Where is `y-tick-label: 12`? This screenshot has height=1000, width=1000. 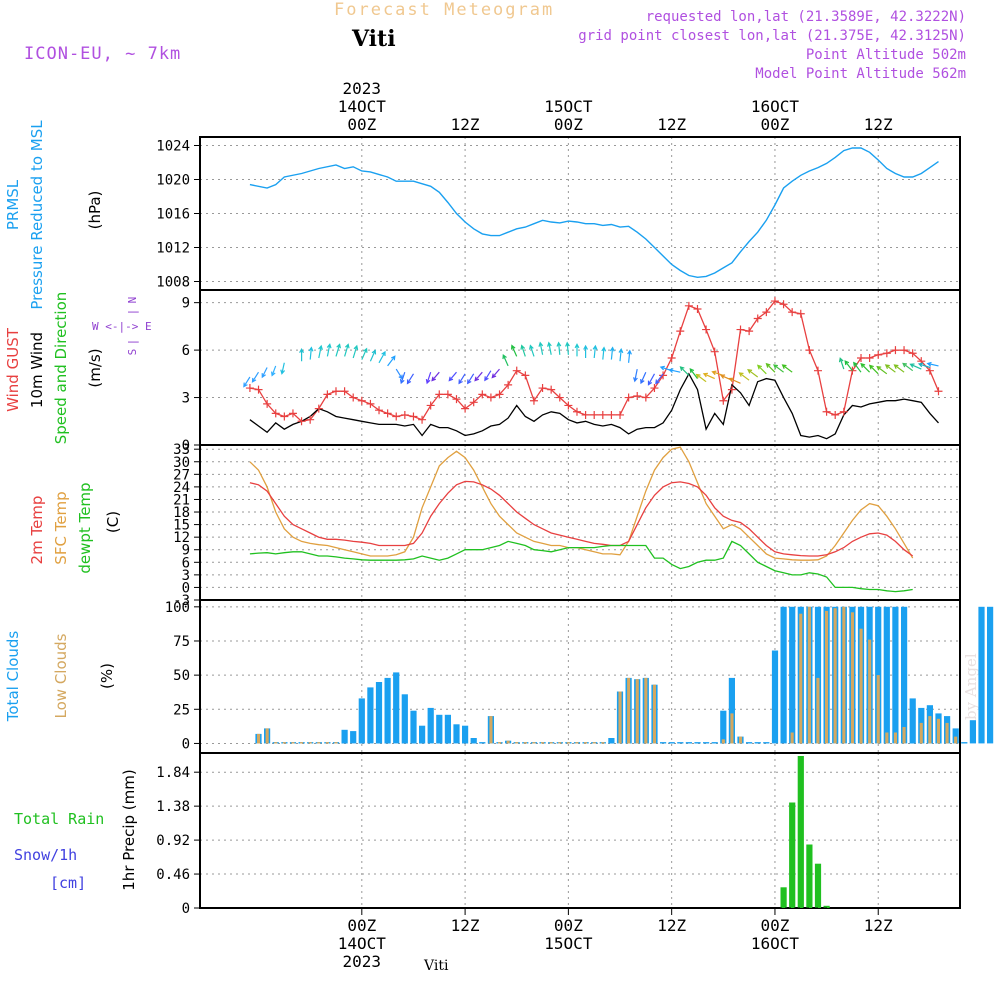 y-tick-label: 12 is located at coordinates (181, 538).